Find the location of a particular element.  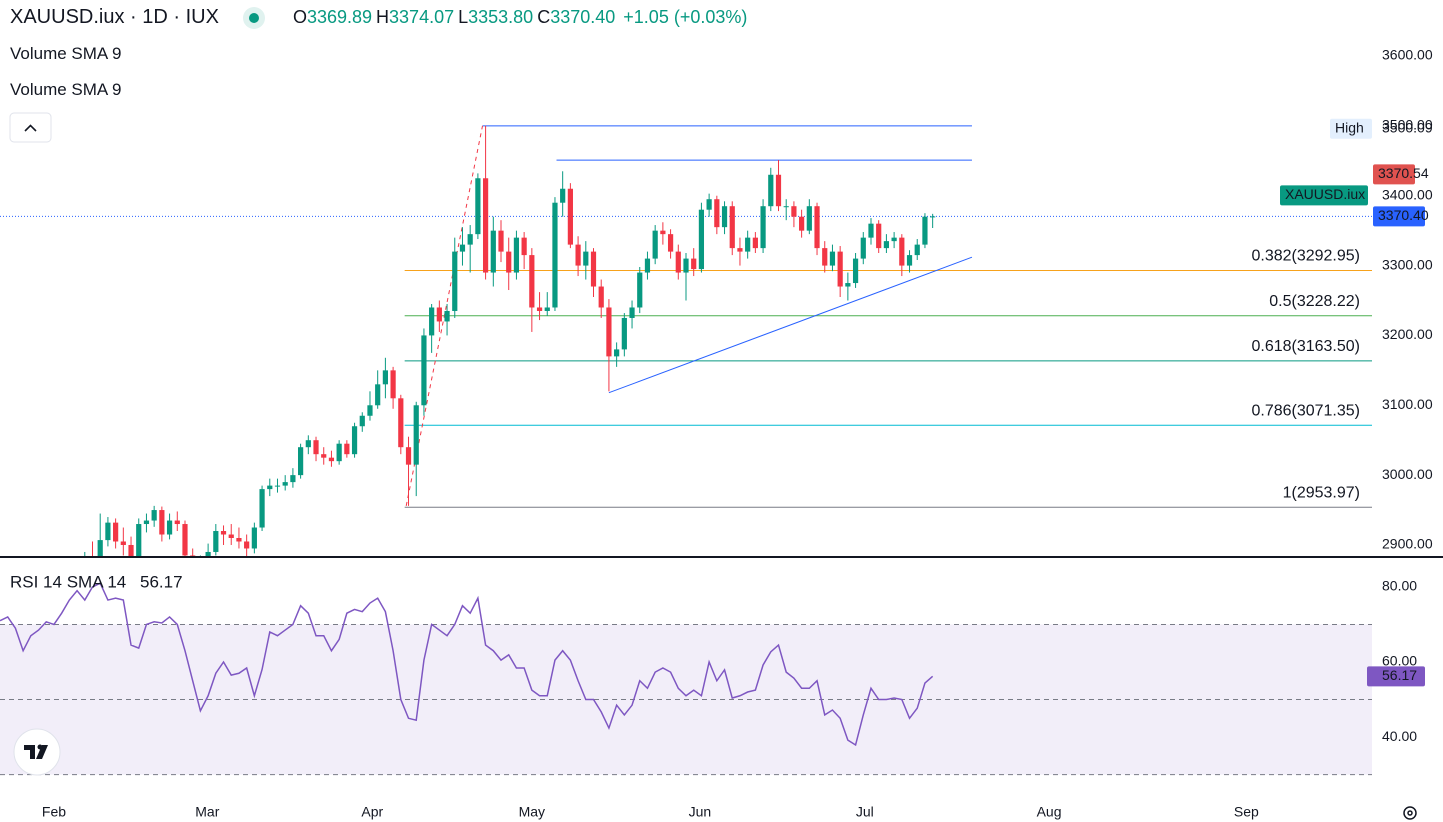

last-price: 3370.40 is located at coordinates (1403, 215).